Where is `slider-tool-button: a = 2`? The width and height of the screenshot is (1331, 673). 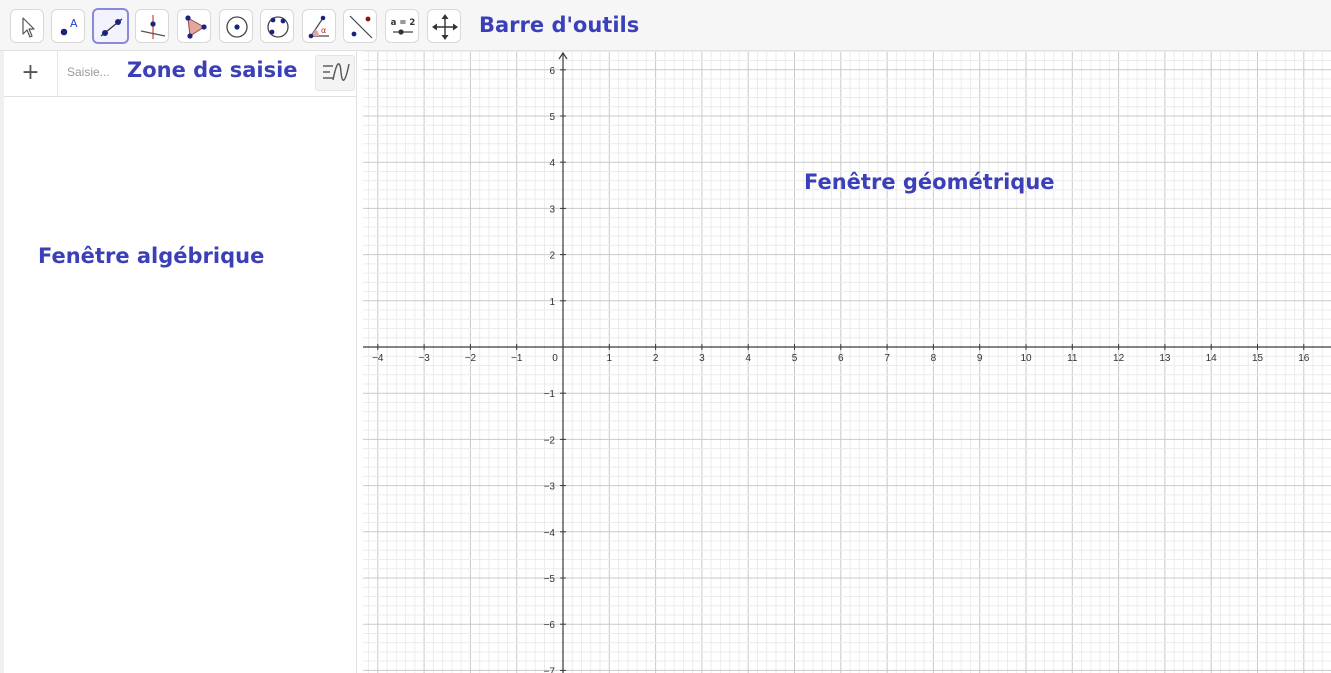 slider-tool-button: a = 2 is located at coordinates (402, 26).